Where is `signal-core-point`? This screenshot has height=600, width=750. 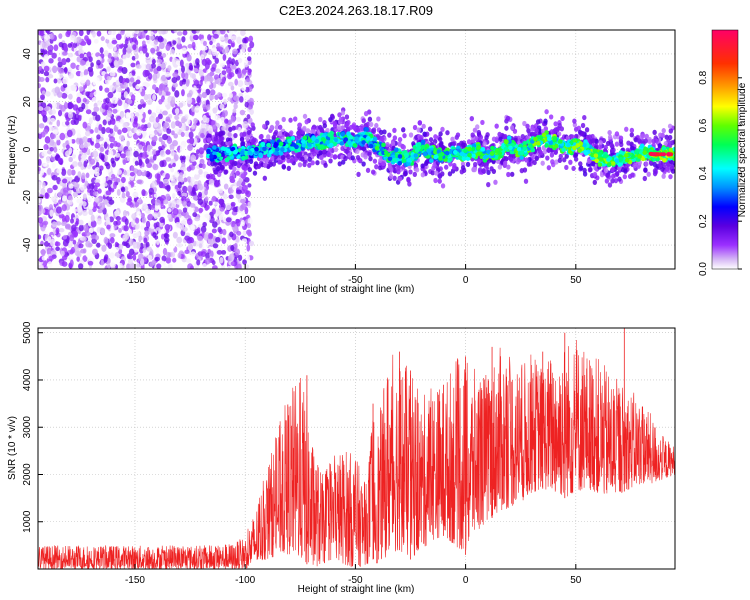
signal-core-point is located at coordinates (431, 160).